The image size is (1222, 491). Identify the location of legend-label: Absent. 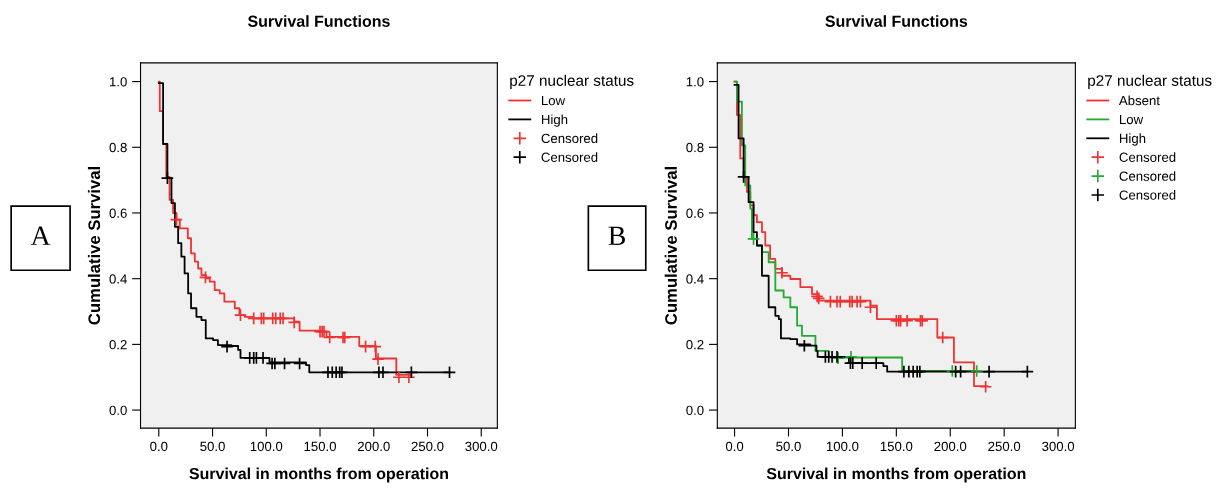
(1139, 100).